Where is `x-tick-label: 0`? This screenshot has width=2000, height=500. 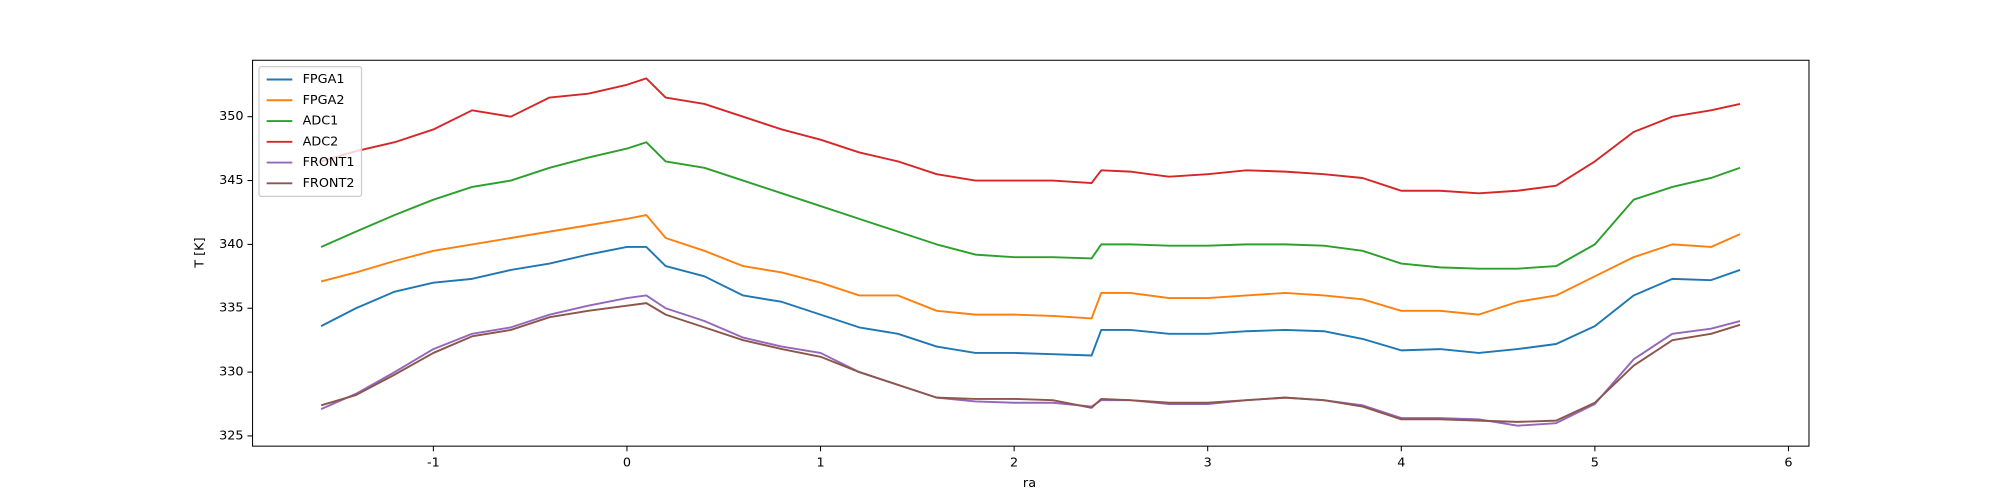
x-tick-label: 0 is located at coordinates (627, 462).